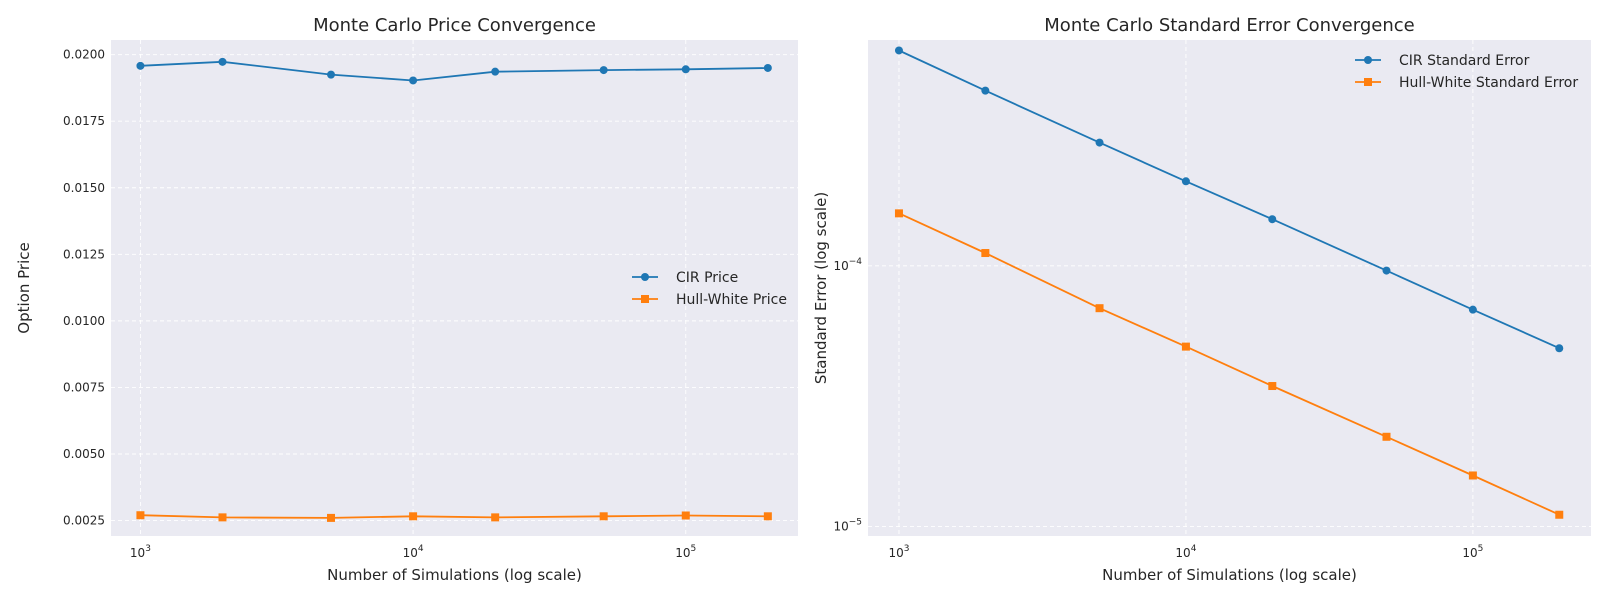 The height and width of the screenshot is (600, 1600). Describe the element at coordinates (847, 526) in the screenshot. I see `y-tick-label: 10⁻⁵` at that location.